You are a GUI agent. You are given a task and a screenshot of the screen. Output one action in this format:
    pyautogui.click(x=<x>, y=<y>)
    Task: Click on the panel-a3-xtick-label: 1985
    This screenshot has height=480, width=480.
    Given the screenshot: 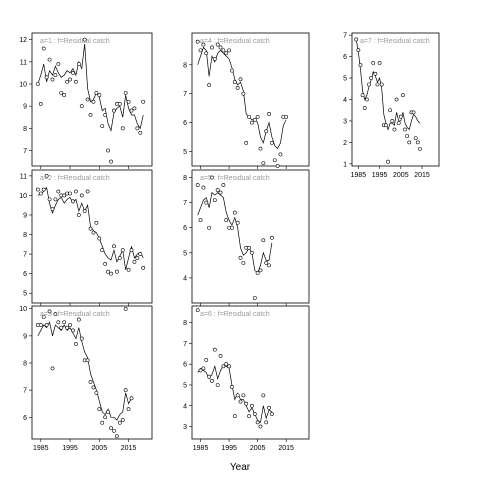 What is the action you would take?
    pyautogui.click(x=41, y=448)
    